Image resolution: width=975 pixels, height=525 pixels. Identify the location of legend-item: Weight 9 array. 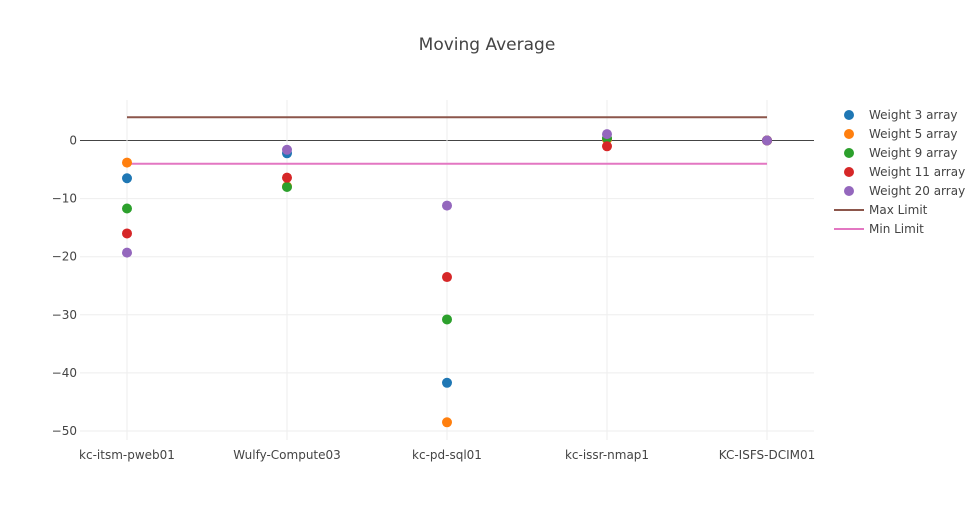
(901, 153).